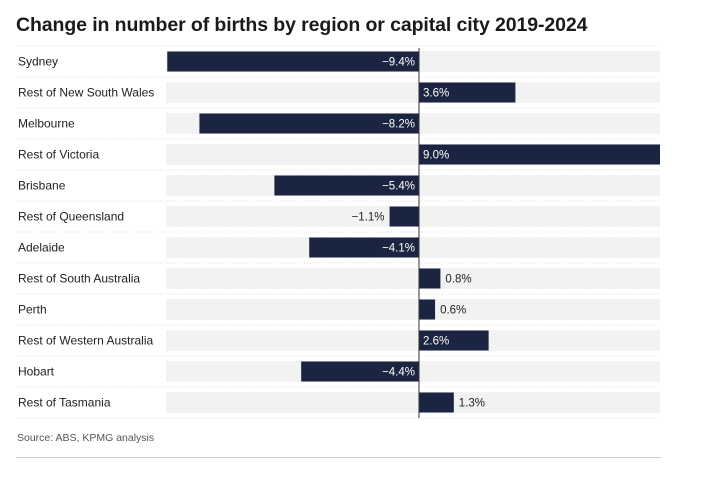 This screenshot has height=492, width=707. What do you see at coordinates (472, 404) in the screenshot?
I see `value-label: 1.3%` at bounding box center [472, 404].